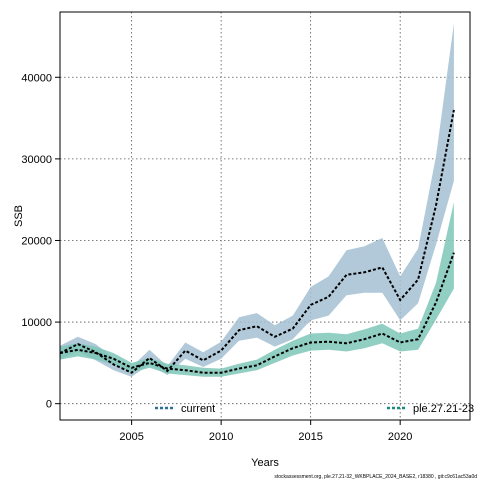  What do you see at coordinates (49, 405) in the screenshot?
I see `y-tick-label: 0` at bounding box center [49, 405].